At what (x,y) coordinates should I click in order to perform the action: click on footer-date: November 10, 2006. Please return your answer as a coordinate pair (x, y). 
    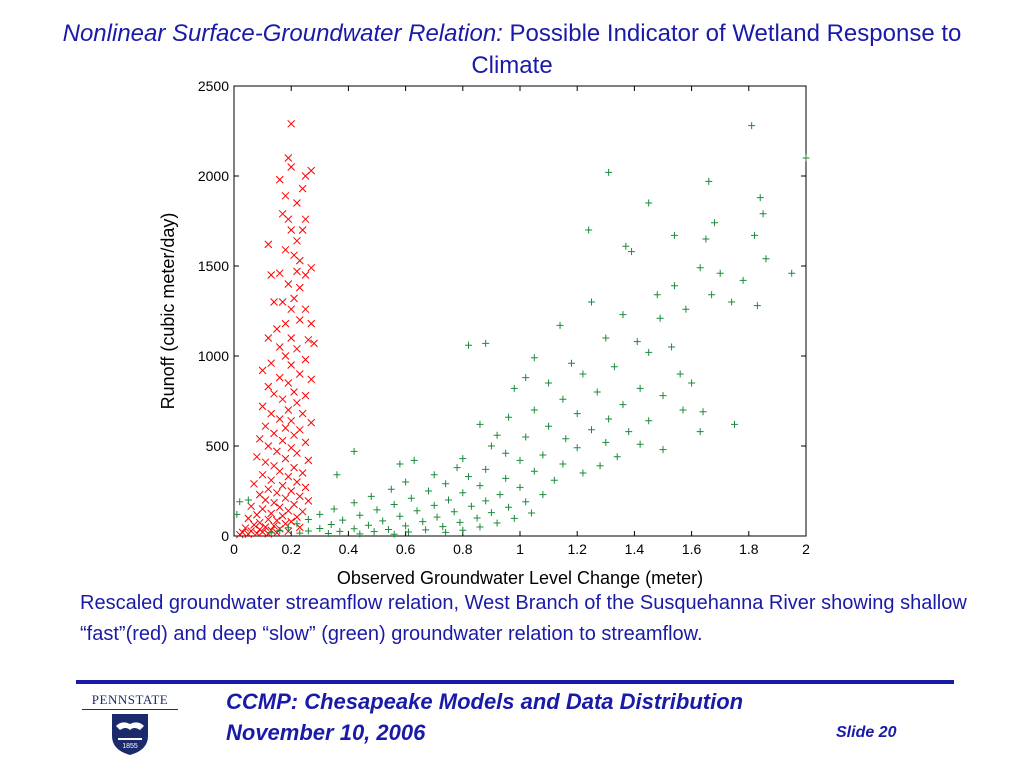
    Looking at the image, I should click on (326, 732).